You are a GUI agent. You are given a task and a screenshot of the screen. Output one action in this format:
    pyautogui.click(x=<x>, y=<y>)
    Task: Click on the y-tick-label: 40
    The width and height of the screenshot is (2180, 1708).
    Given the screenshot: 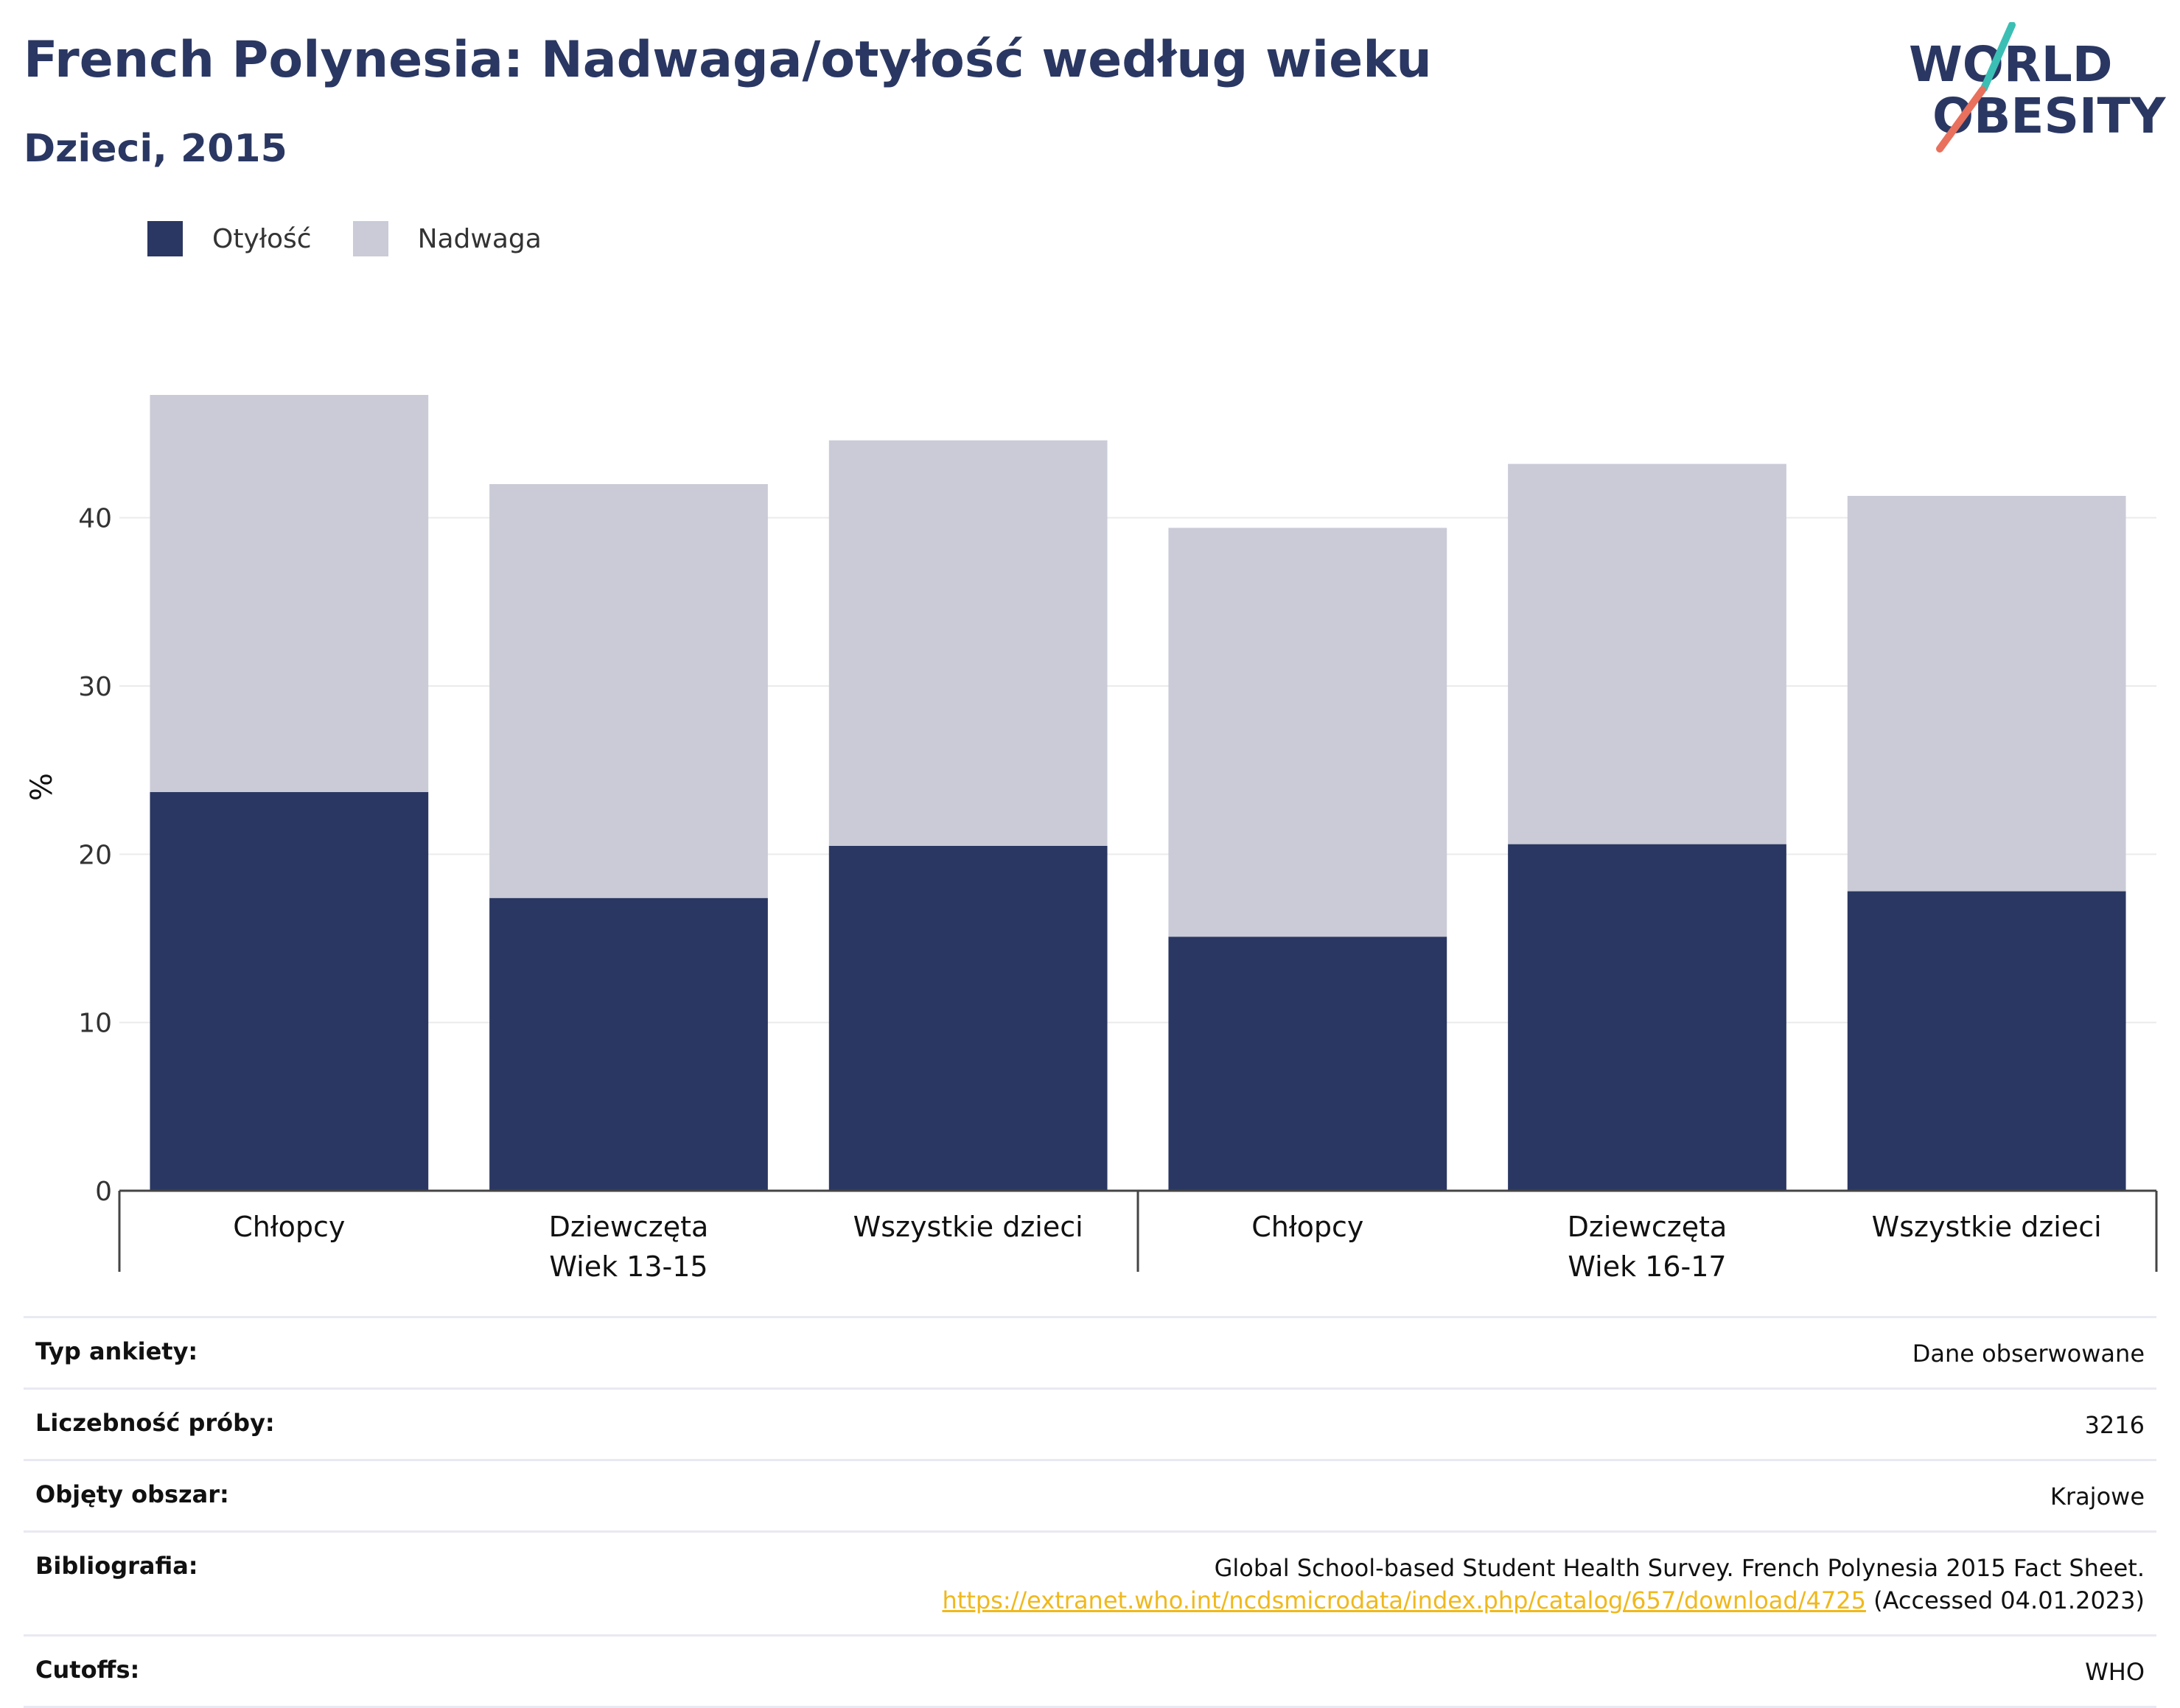 What is the action you would take?
    pyautogui.click(x=95, y=519)
    